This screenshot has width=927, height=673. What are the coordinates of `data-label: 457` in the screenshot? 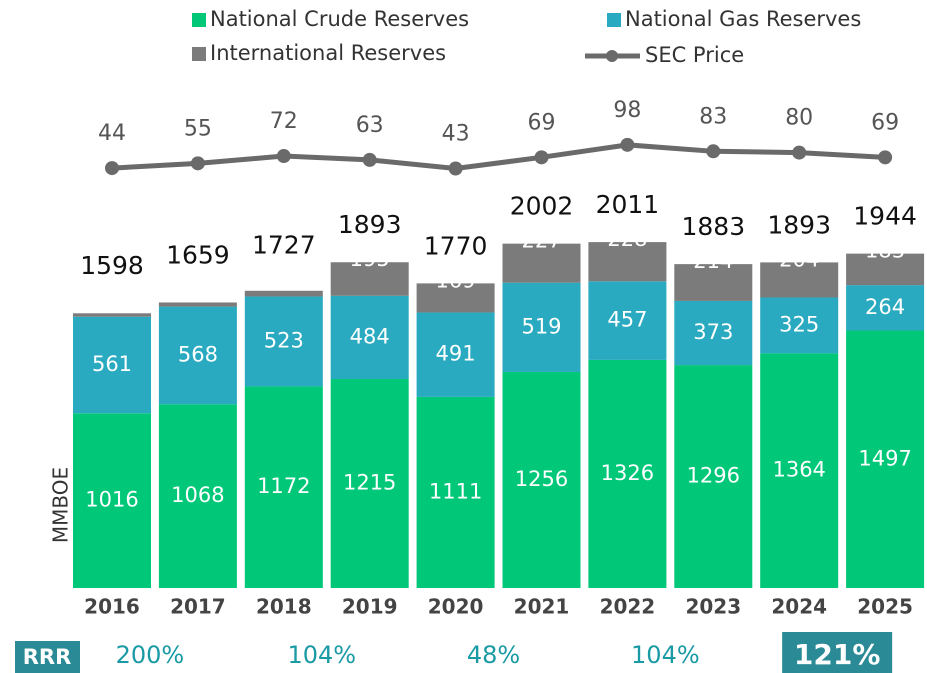 It's located at (627, 320).